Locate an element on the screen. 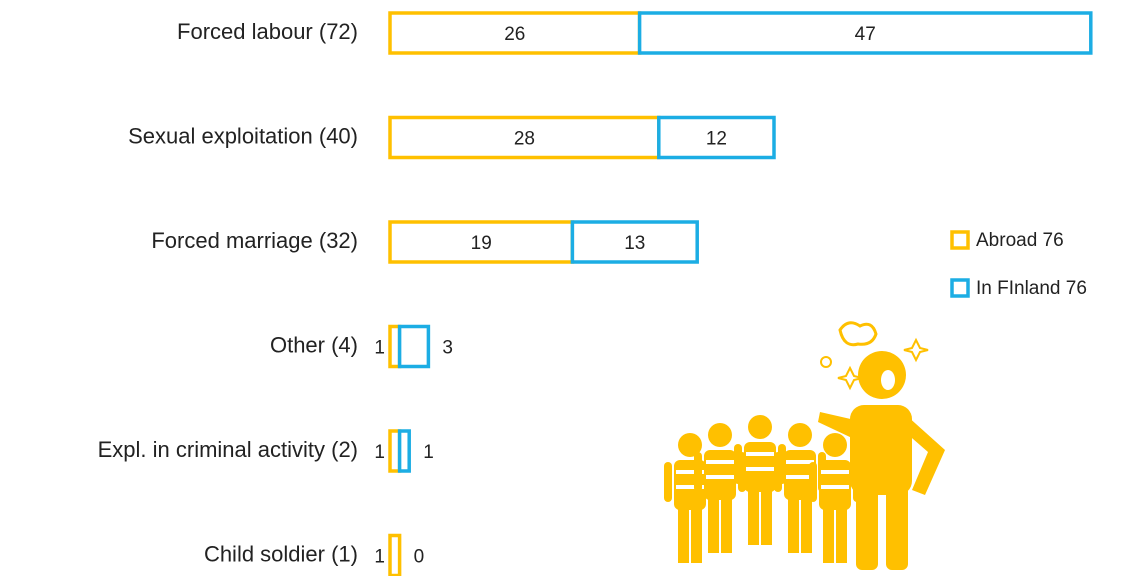  category-label: Forced labour (72) is located at coordinates (267, 31).